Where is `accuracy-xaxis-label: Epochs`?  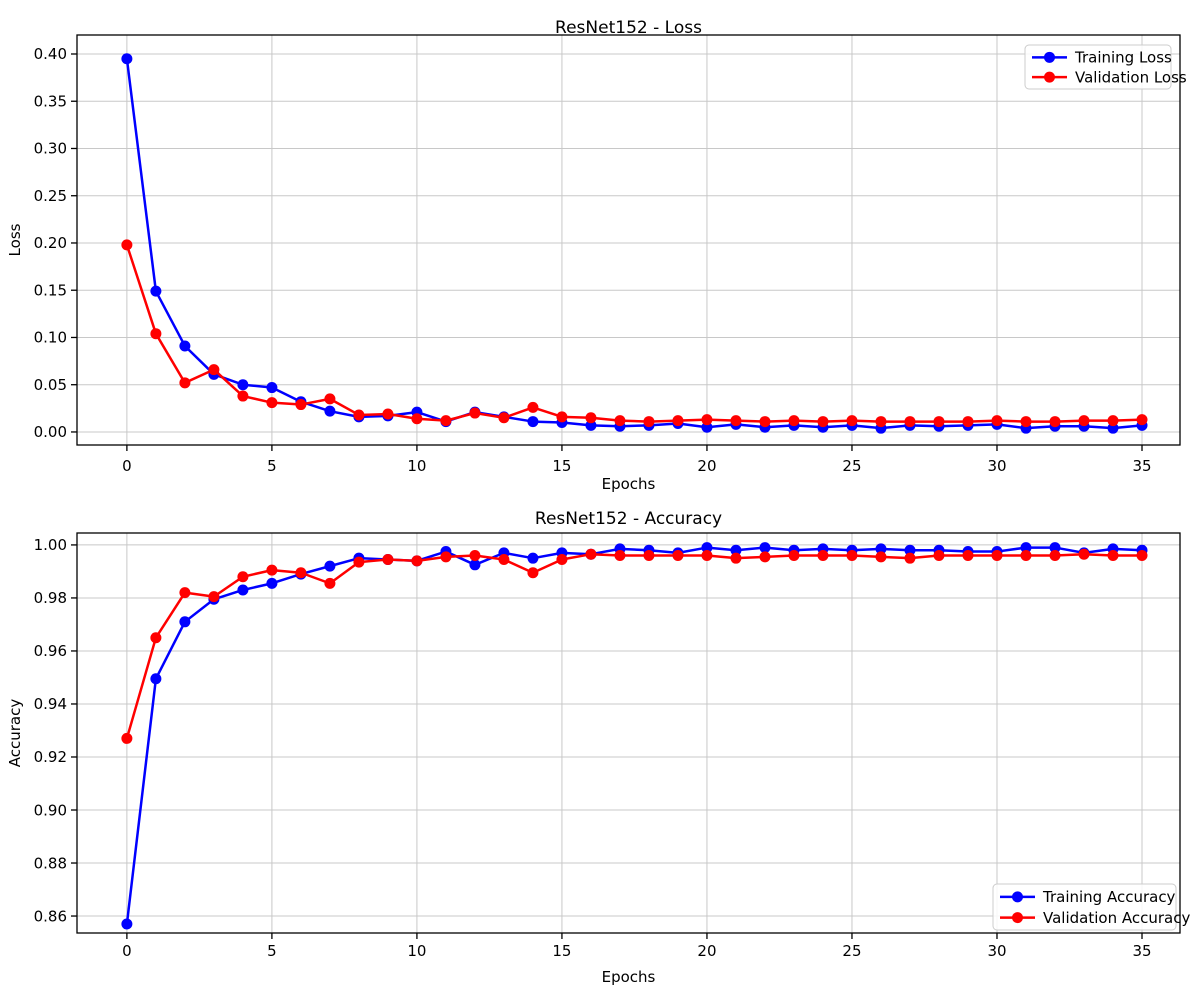 accuracy-xaxis-label: Epochs is located at coordinates (629, 977).